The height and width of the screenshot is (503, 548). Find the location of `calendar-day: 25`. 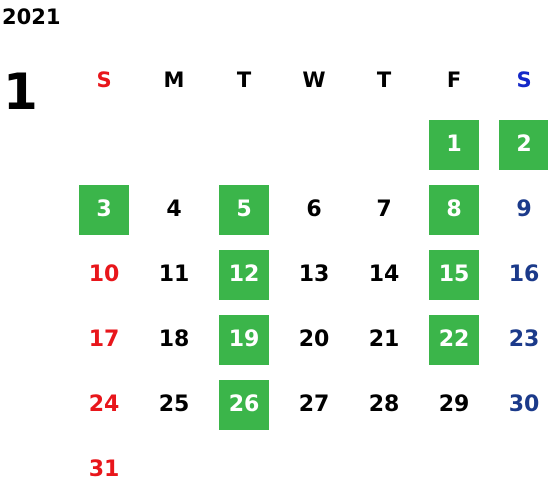

calendar-day: 25 is located at coordinates (174, 404).